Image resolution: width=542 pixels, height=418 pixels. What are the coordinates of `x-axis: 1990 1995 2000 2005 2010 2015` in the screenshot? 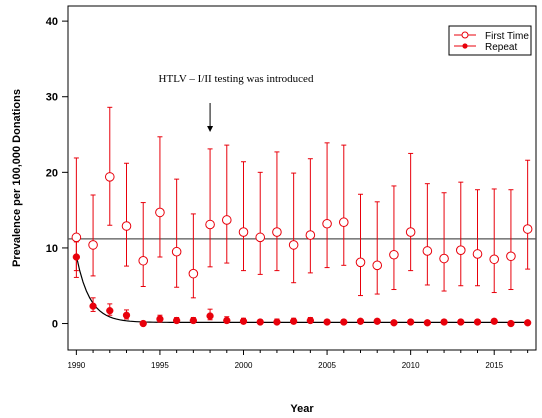 It's located at (298, 360).